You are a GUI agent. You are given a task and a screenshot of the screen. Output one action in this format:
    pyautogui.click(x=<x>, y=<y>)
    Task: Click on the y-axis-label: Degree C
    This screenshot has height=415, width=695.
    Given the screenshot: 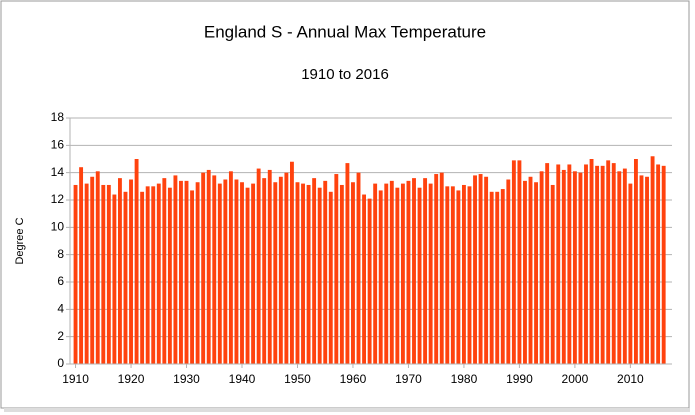 What is the action you would take?
    pyautogui.click(x=20, y=240)
    